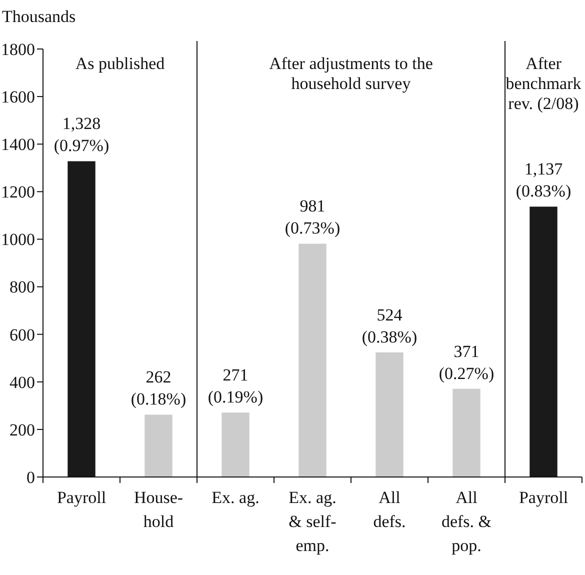 The height and width of the screenshot is (575, 585). Describe the element at coordinates (39, 16) in the screenshot. I see `y-axis-title: Thousands` at that location.